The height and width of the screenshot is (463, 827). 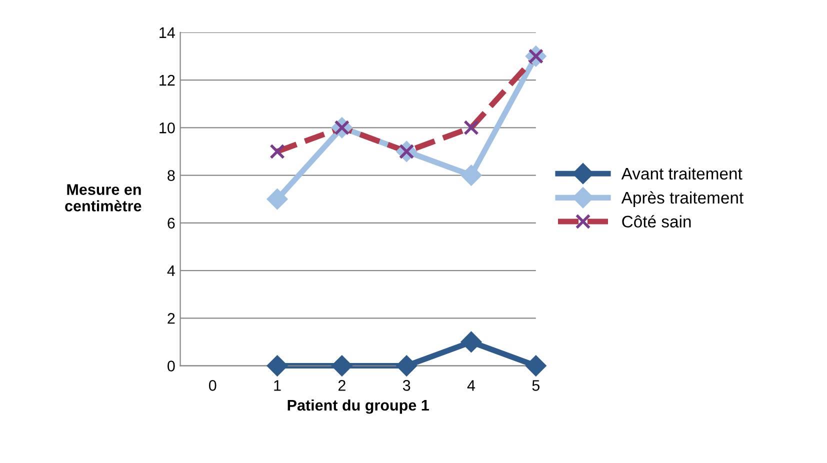 I want to click on y-tick-label: 14, so click(x=167, y=32).